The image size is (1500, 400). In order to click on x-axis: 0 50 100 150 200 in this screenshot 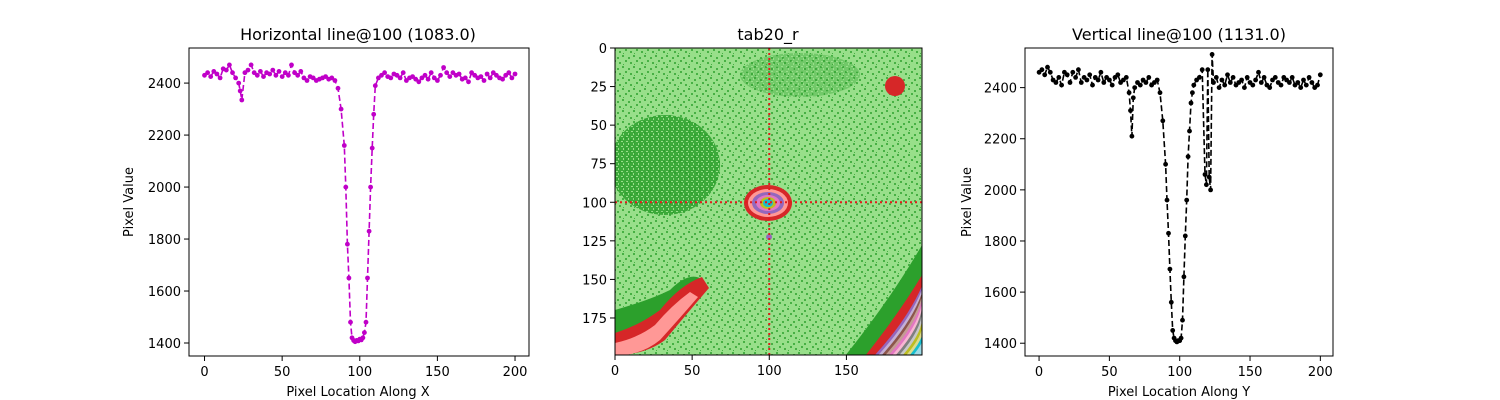, I will do `click(1184, 368)`.